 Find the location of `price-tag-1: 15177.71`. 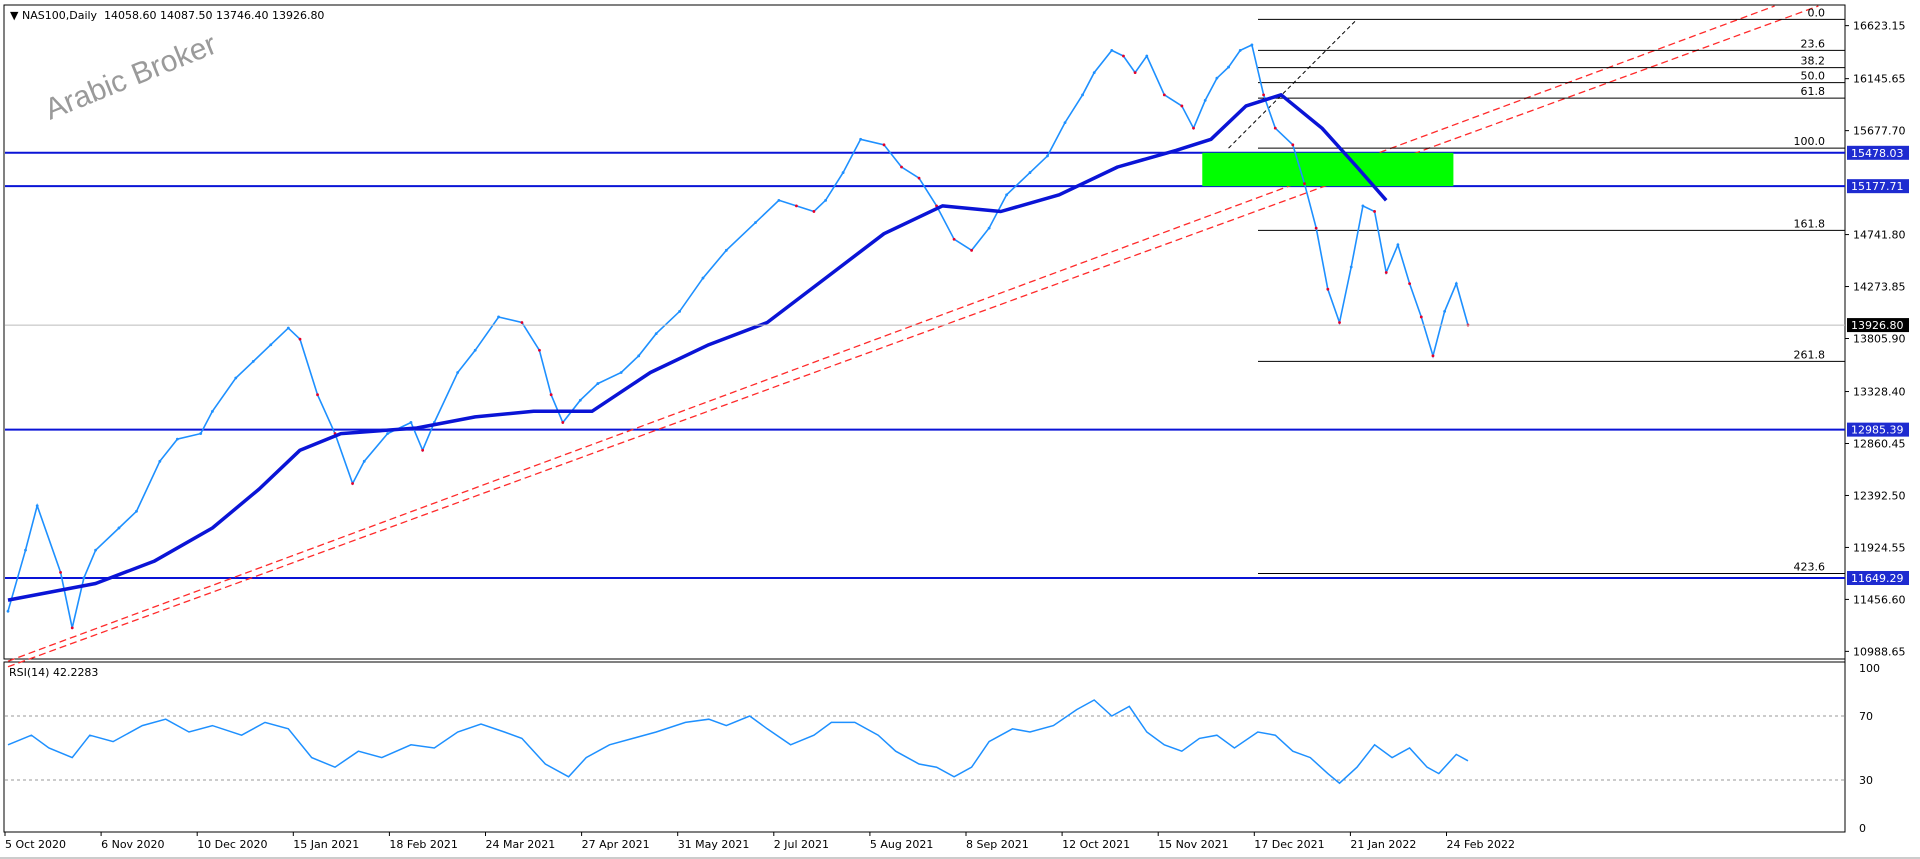

price-tag-1: 15177.71 is located at coordinates (1877, 186).